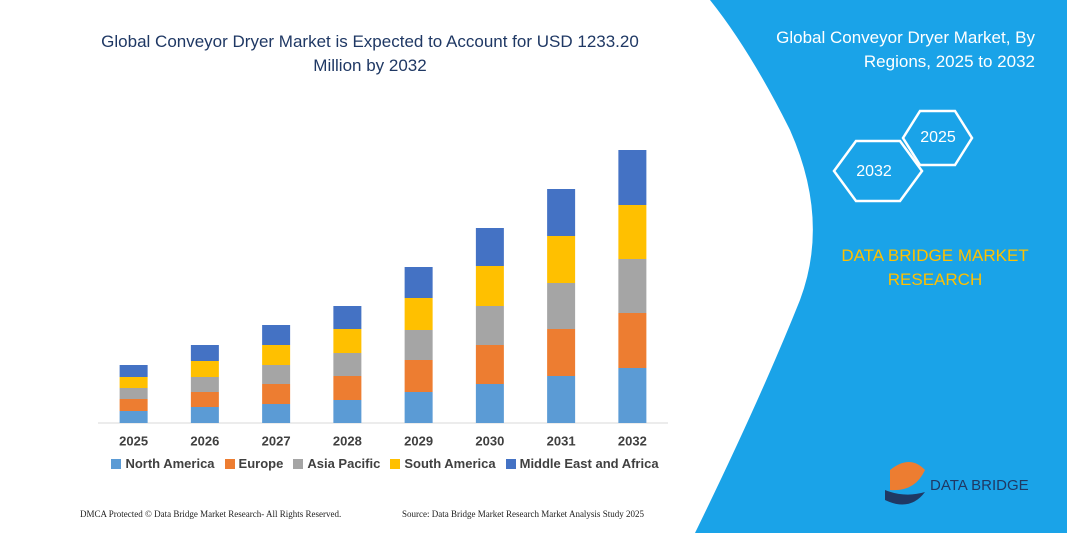  Describe the element at coordinates (347, 440) in the screenshot. I see `x-tick-label: 2028` at that location.